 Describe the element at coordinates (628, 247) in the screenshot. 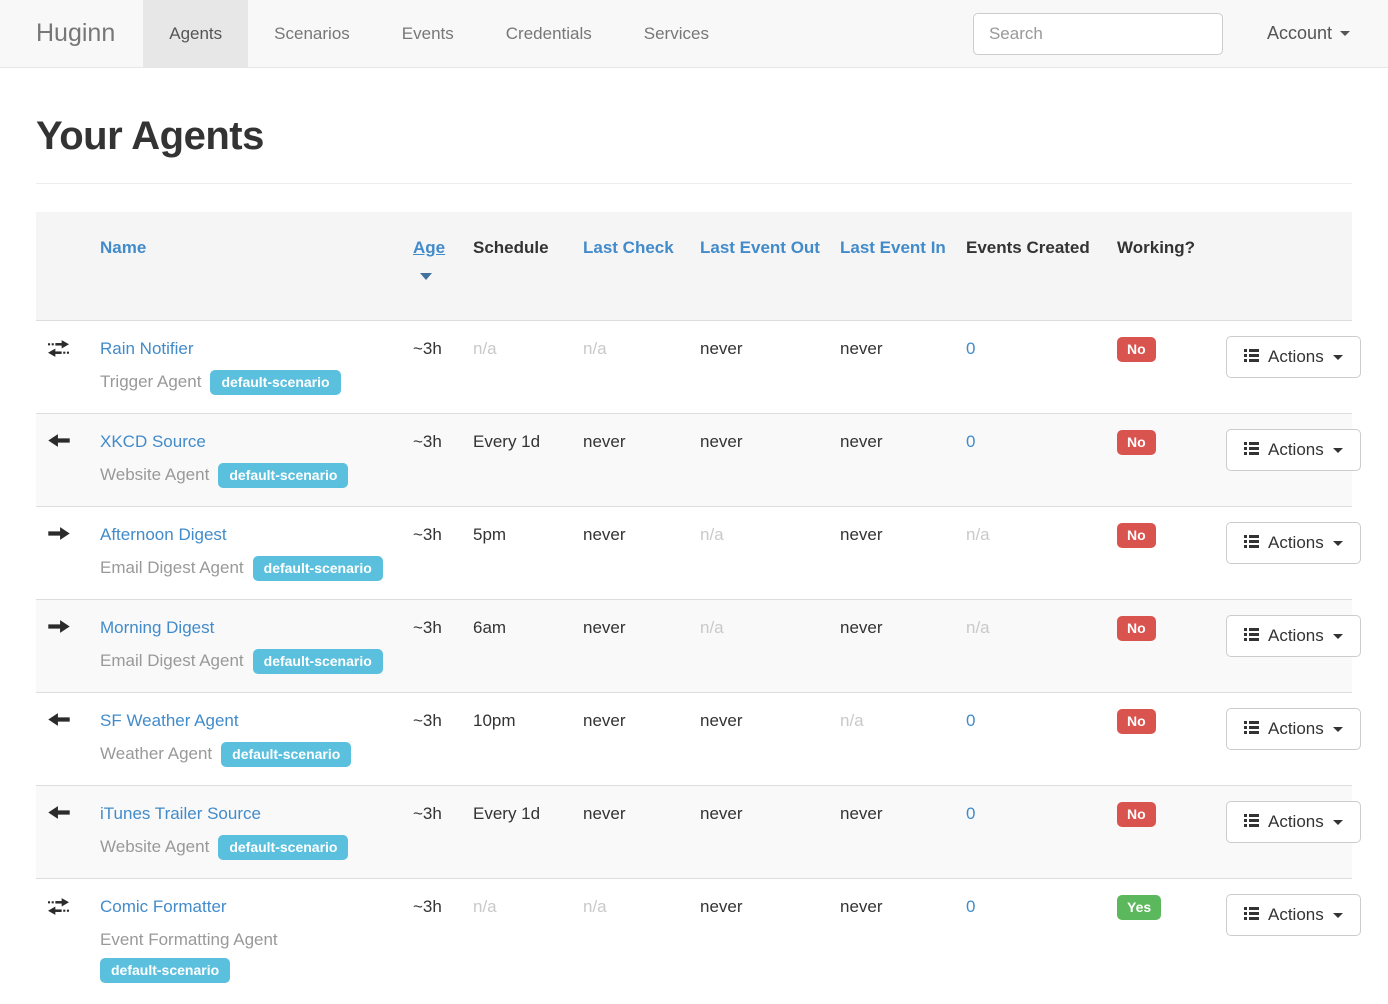

I see `column-header-label: Last Check` at that location.